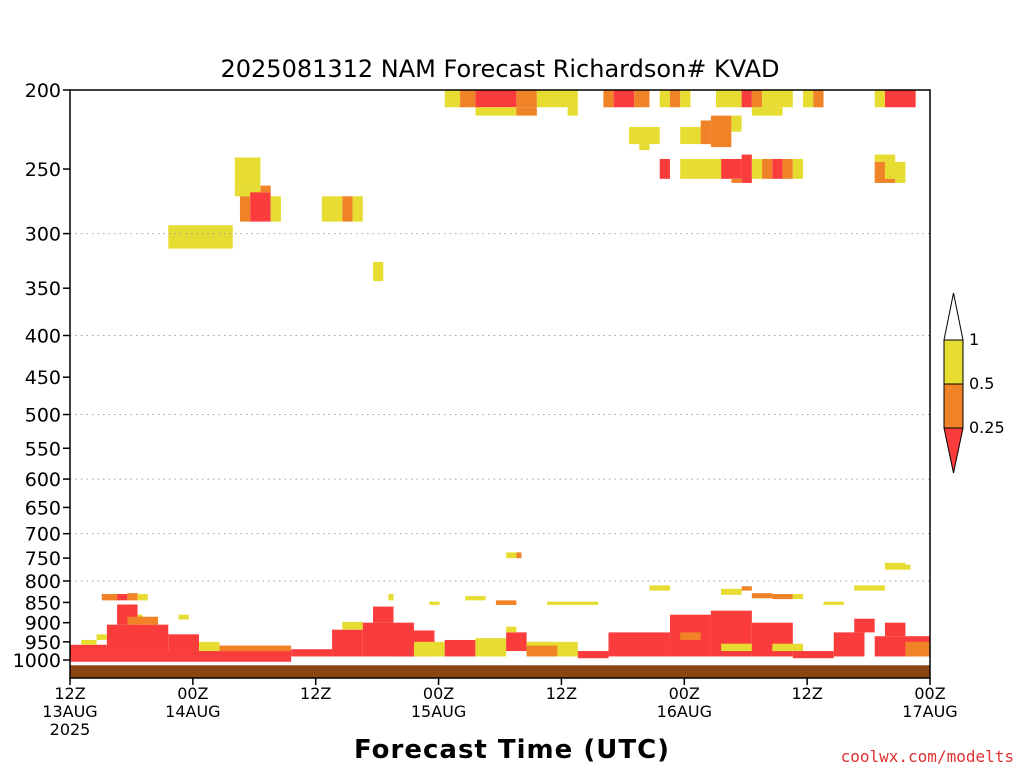 The height and width of the screenshot is (768, 1024). Describe the element at coordinates (192, 711) in the screenshot. I see `x-tick-label: 14AUG` at that location.